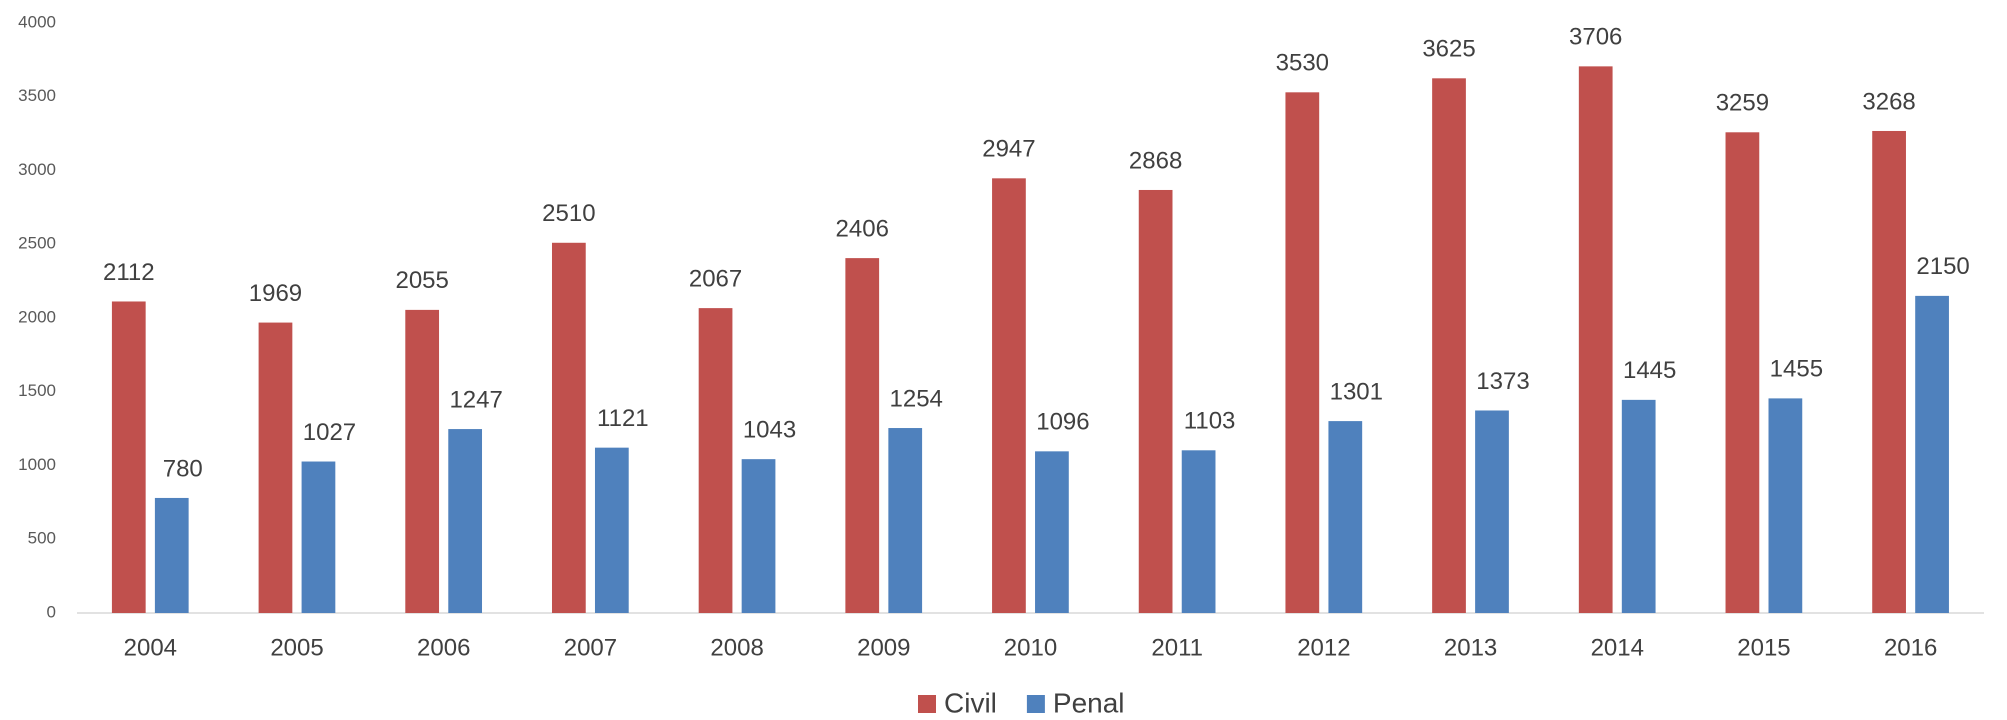  Describe the element at coordinates (1910, 647) in the screenshot. I see `x-tick-label: 2016` at that location.